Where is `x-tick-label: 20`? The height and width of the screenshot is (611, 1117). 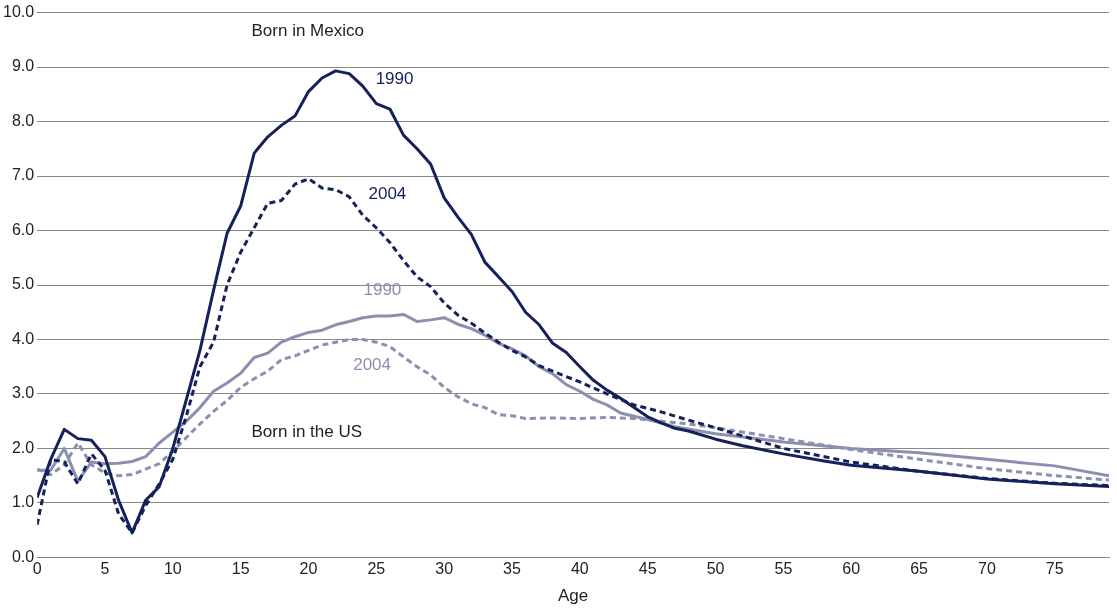
x-tick-label: 20 is located at coordinates (308, 569).